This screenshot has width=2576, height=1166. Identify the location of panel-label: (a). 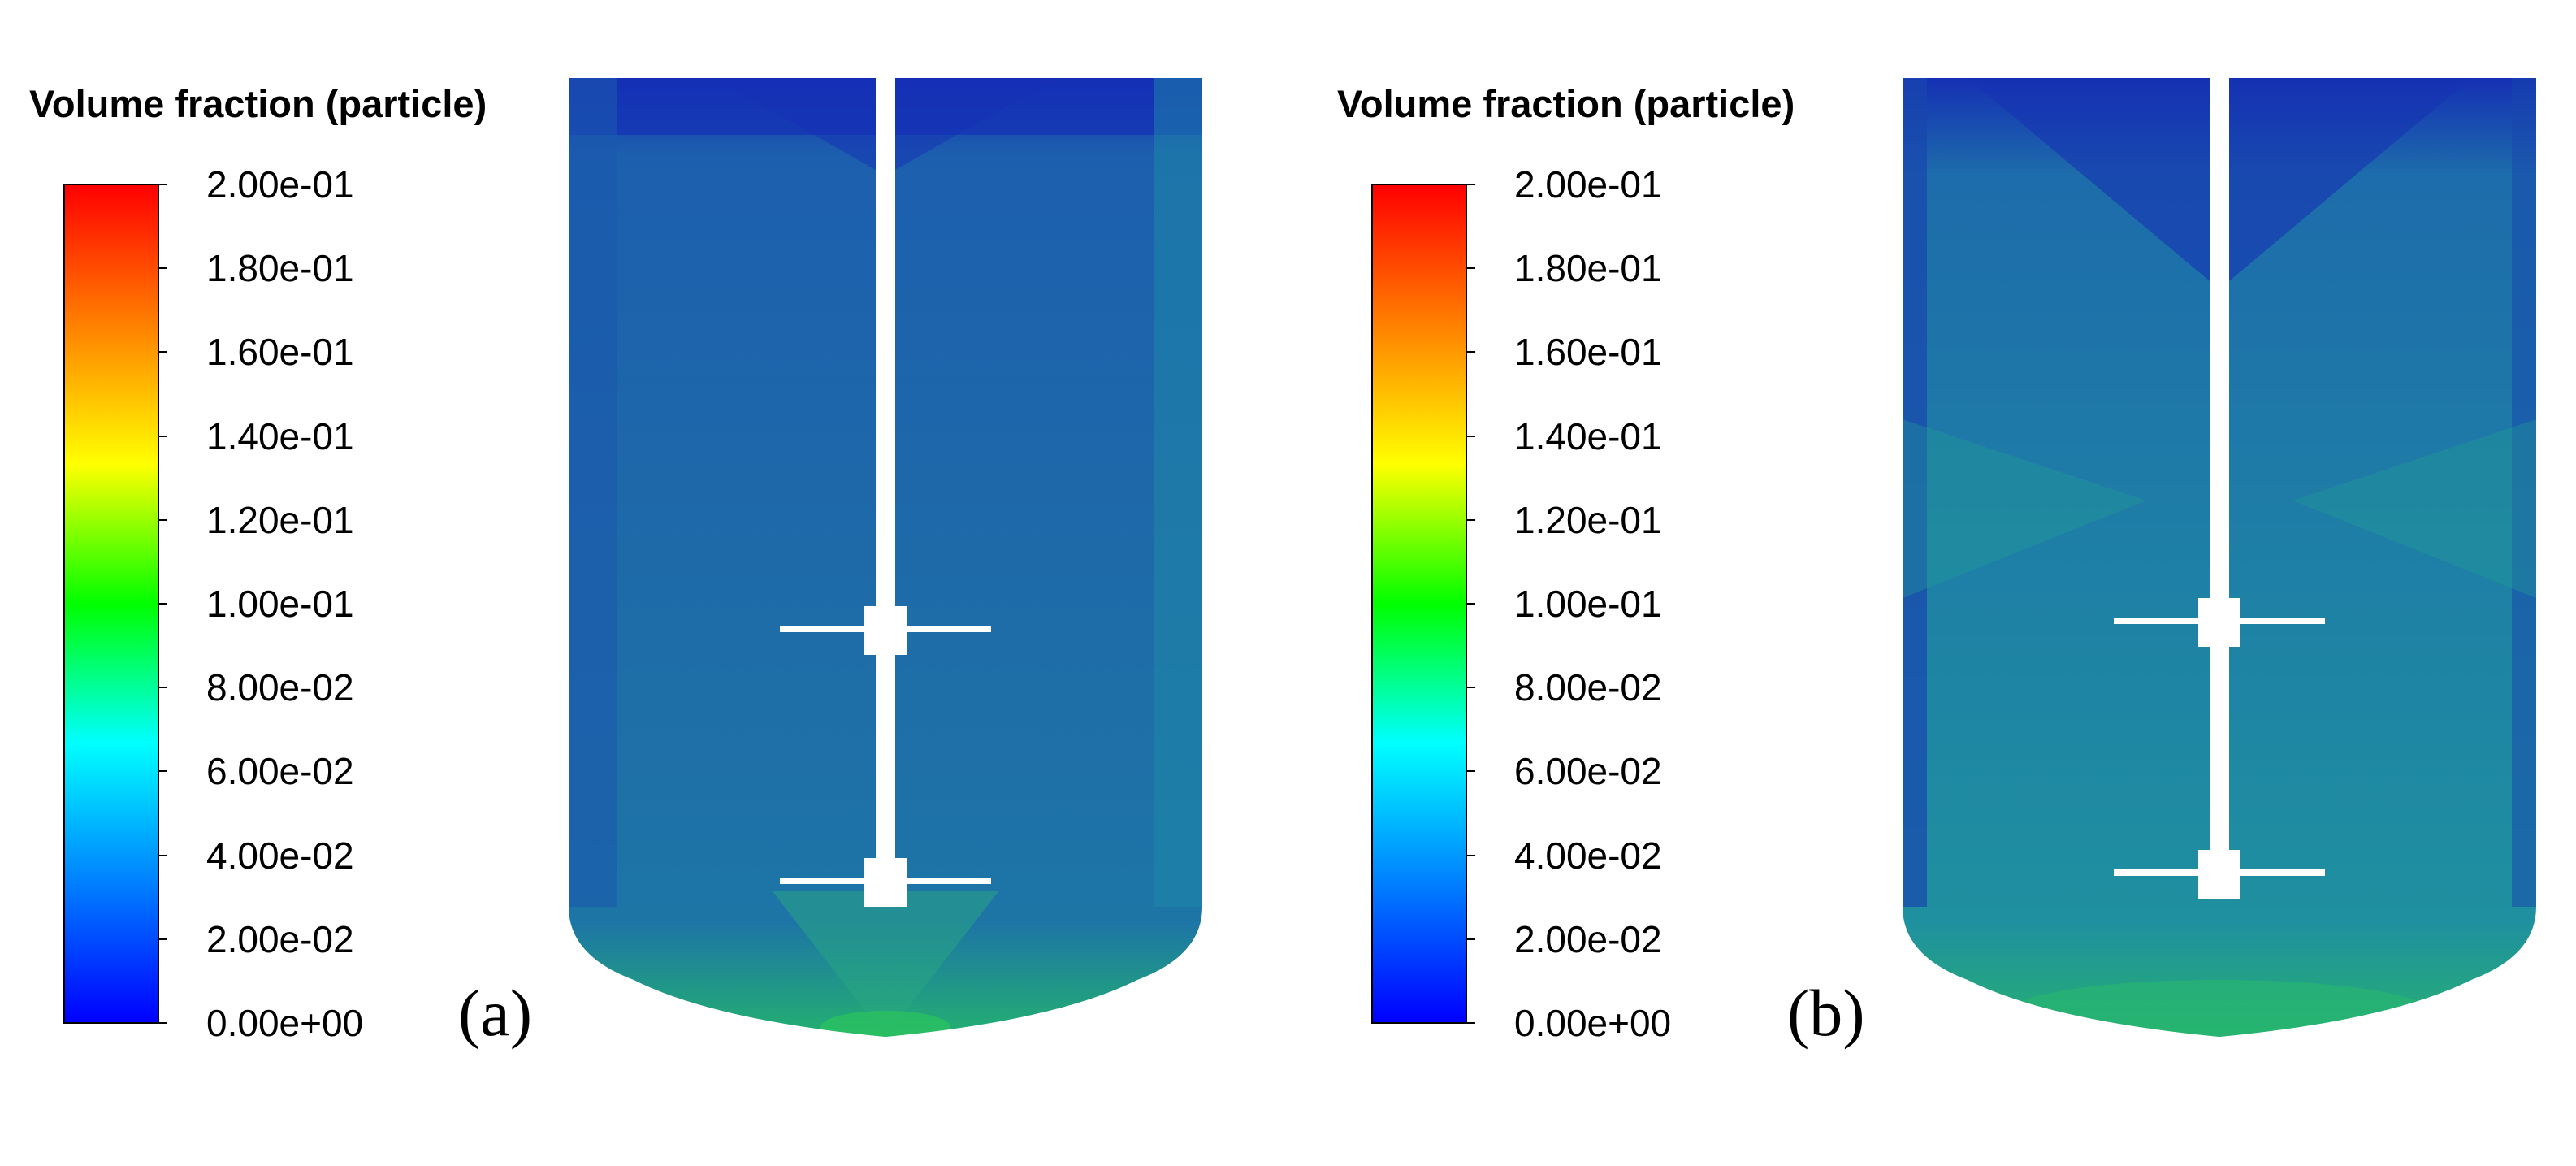
(495, 1013).